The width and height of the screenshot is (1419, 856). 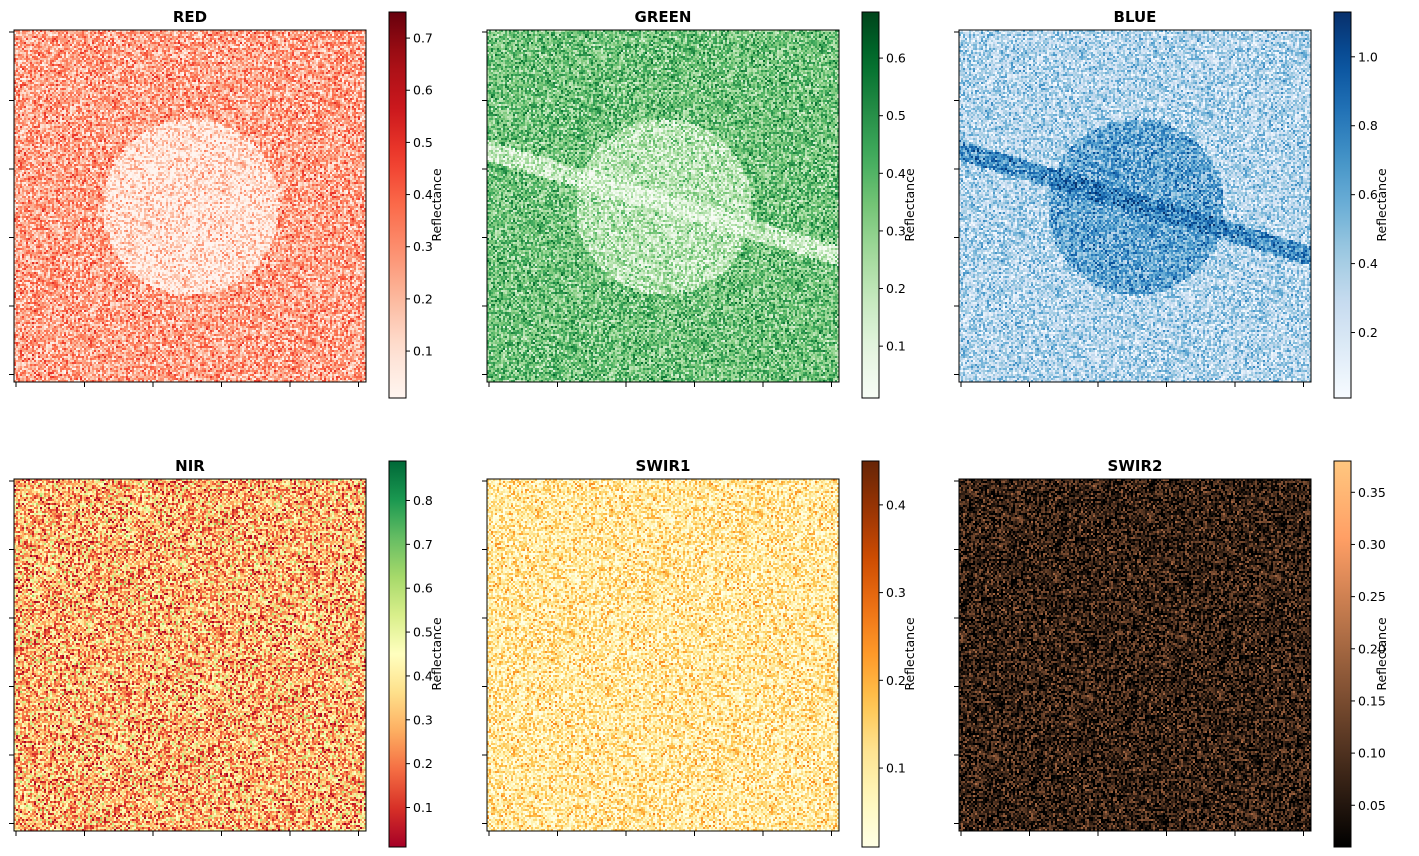 I want to click on colorbar-tick-label: 0.15, so click(x=1372, y=700).